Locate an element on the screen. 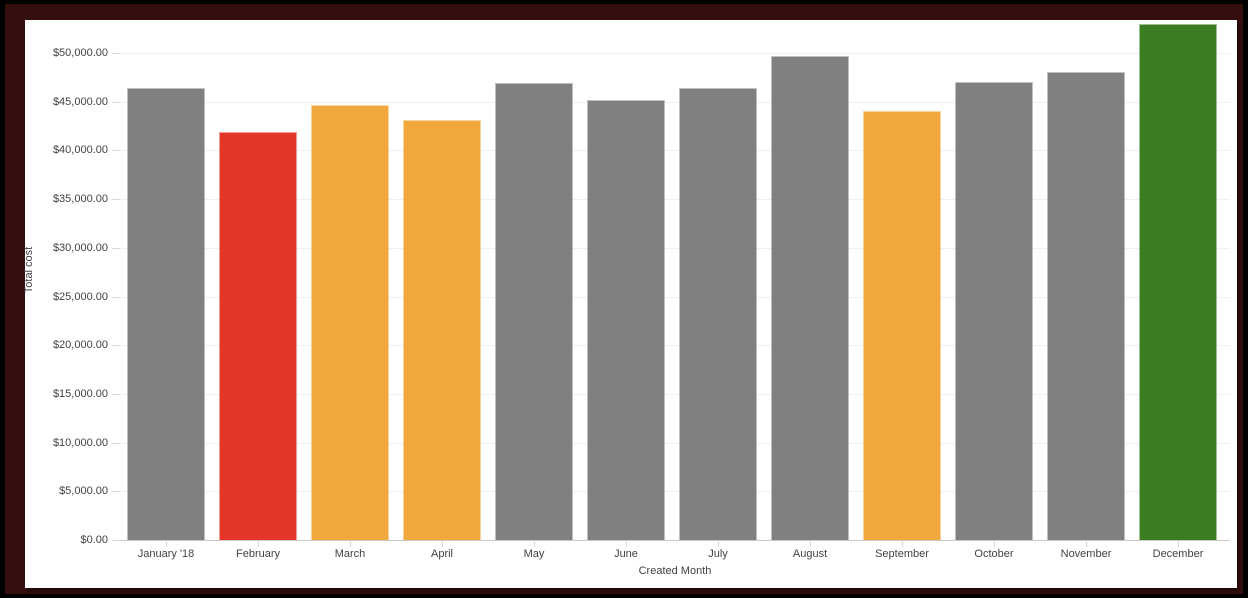 The height and width of the screenshot is (598, 1248). x-tick-label: August is located at coordinates (810, 554).